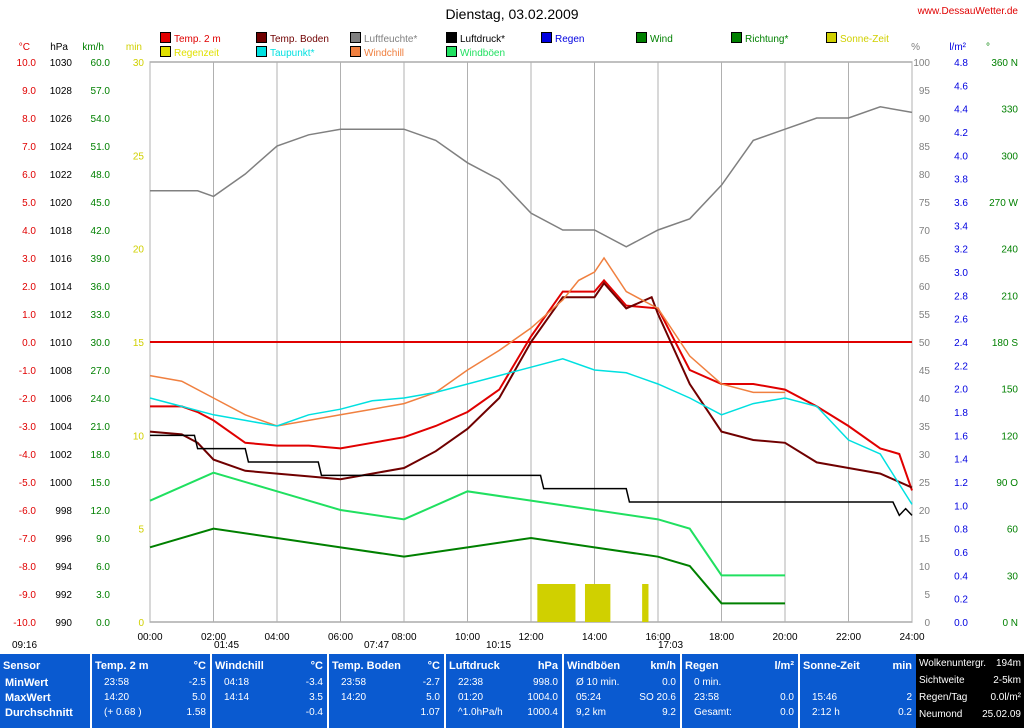 This screenshot has width=1024, height=728. I want to click on sun-tick-label: 10, so click(139, 436).